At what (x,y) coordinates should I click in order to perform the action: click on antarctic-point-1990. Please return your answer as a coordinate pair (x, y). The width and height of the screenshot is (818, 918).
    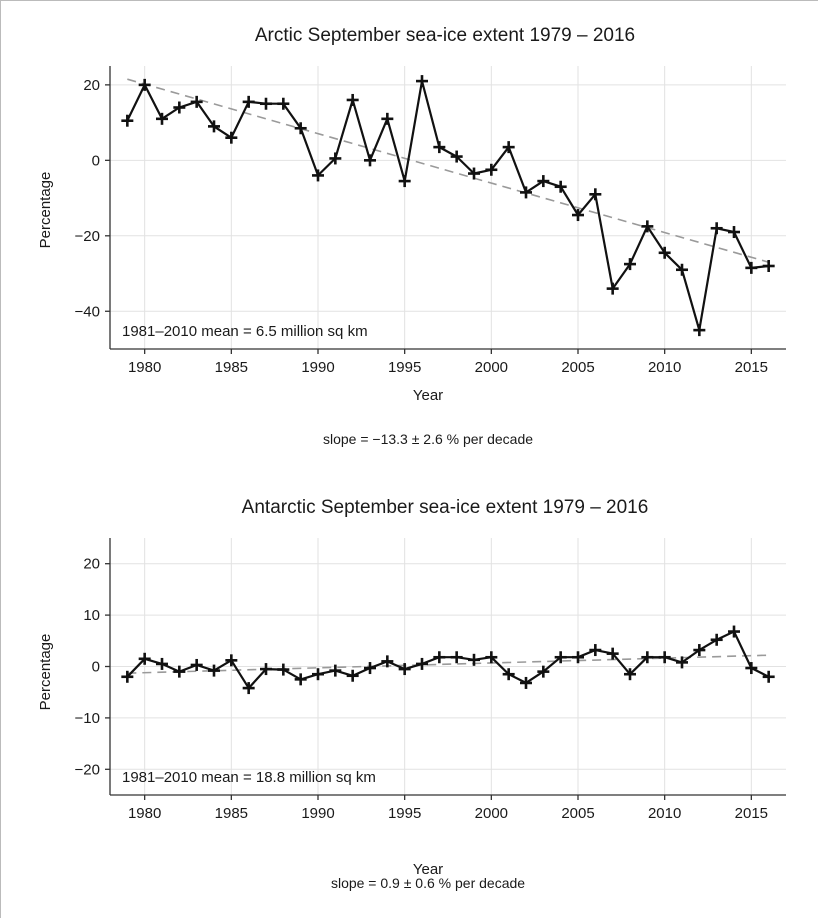
    Looking at the image, I should click on (318, 674).